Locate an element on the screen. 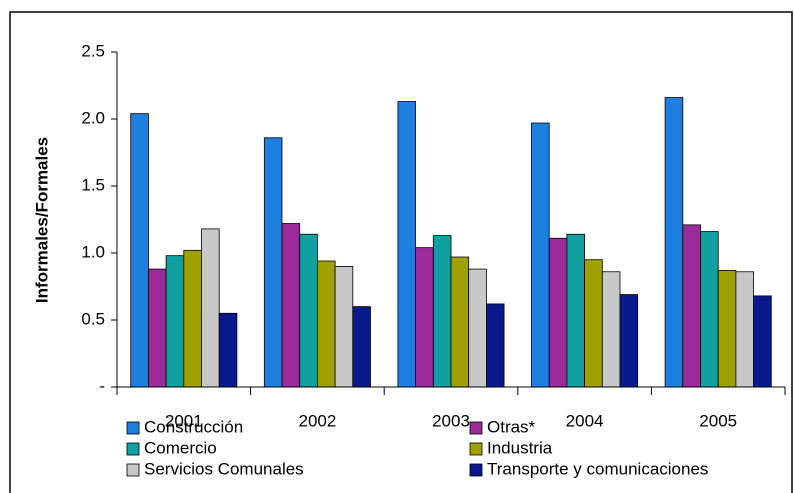  y-tick-label: - is located at coordinates (102, 385).